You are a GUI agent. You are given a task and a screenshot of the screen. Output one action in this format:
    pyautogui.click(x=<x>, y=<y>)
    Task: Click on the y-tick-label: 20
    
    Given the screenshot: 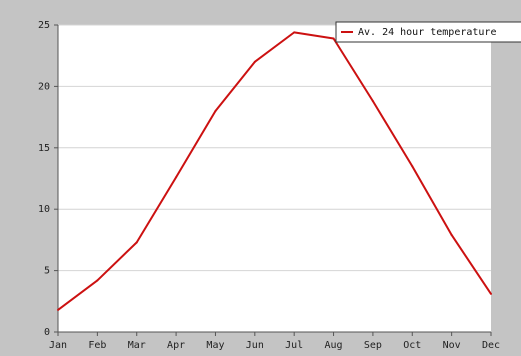 What is the action you would take?
    pyautogui.click(x=44, y=86)
    